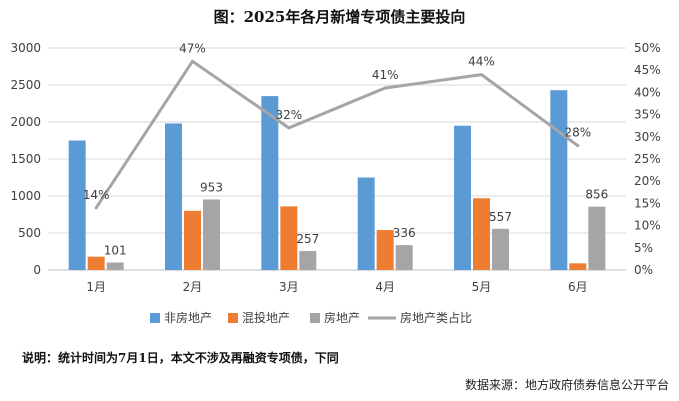 The width and height of the screenshot is (679, 401). I want to click on y-right-tick-label: 25%, so click(647, 159).